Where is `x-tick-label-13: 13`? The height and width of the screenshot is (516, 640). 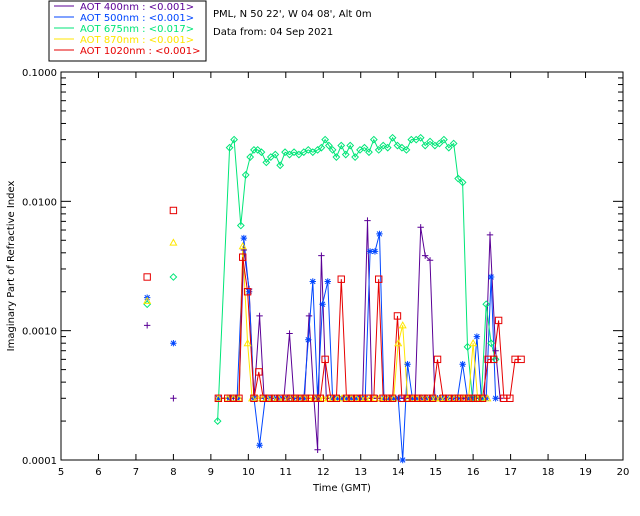
x-tick-label-13: 13 is located at coordinates (360, 472).